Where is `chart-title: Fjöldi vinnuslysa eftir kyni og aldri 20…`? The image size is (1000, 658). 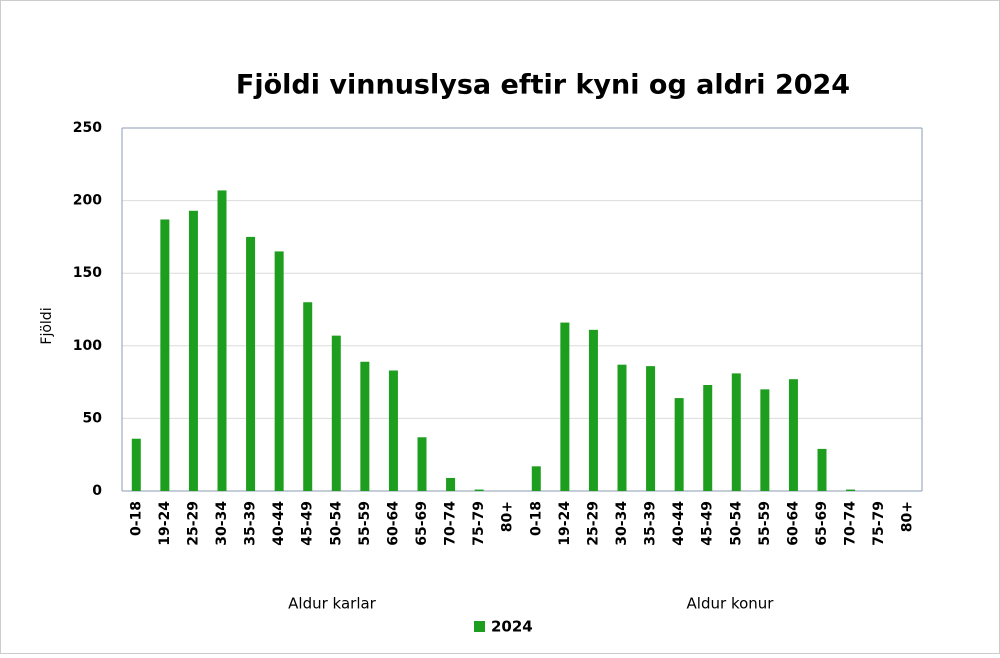 chart-title: Fjöldi vinnuslysa eftir kyni og aldri 20… is located at coordinates (543, 85).